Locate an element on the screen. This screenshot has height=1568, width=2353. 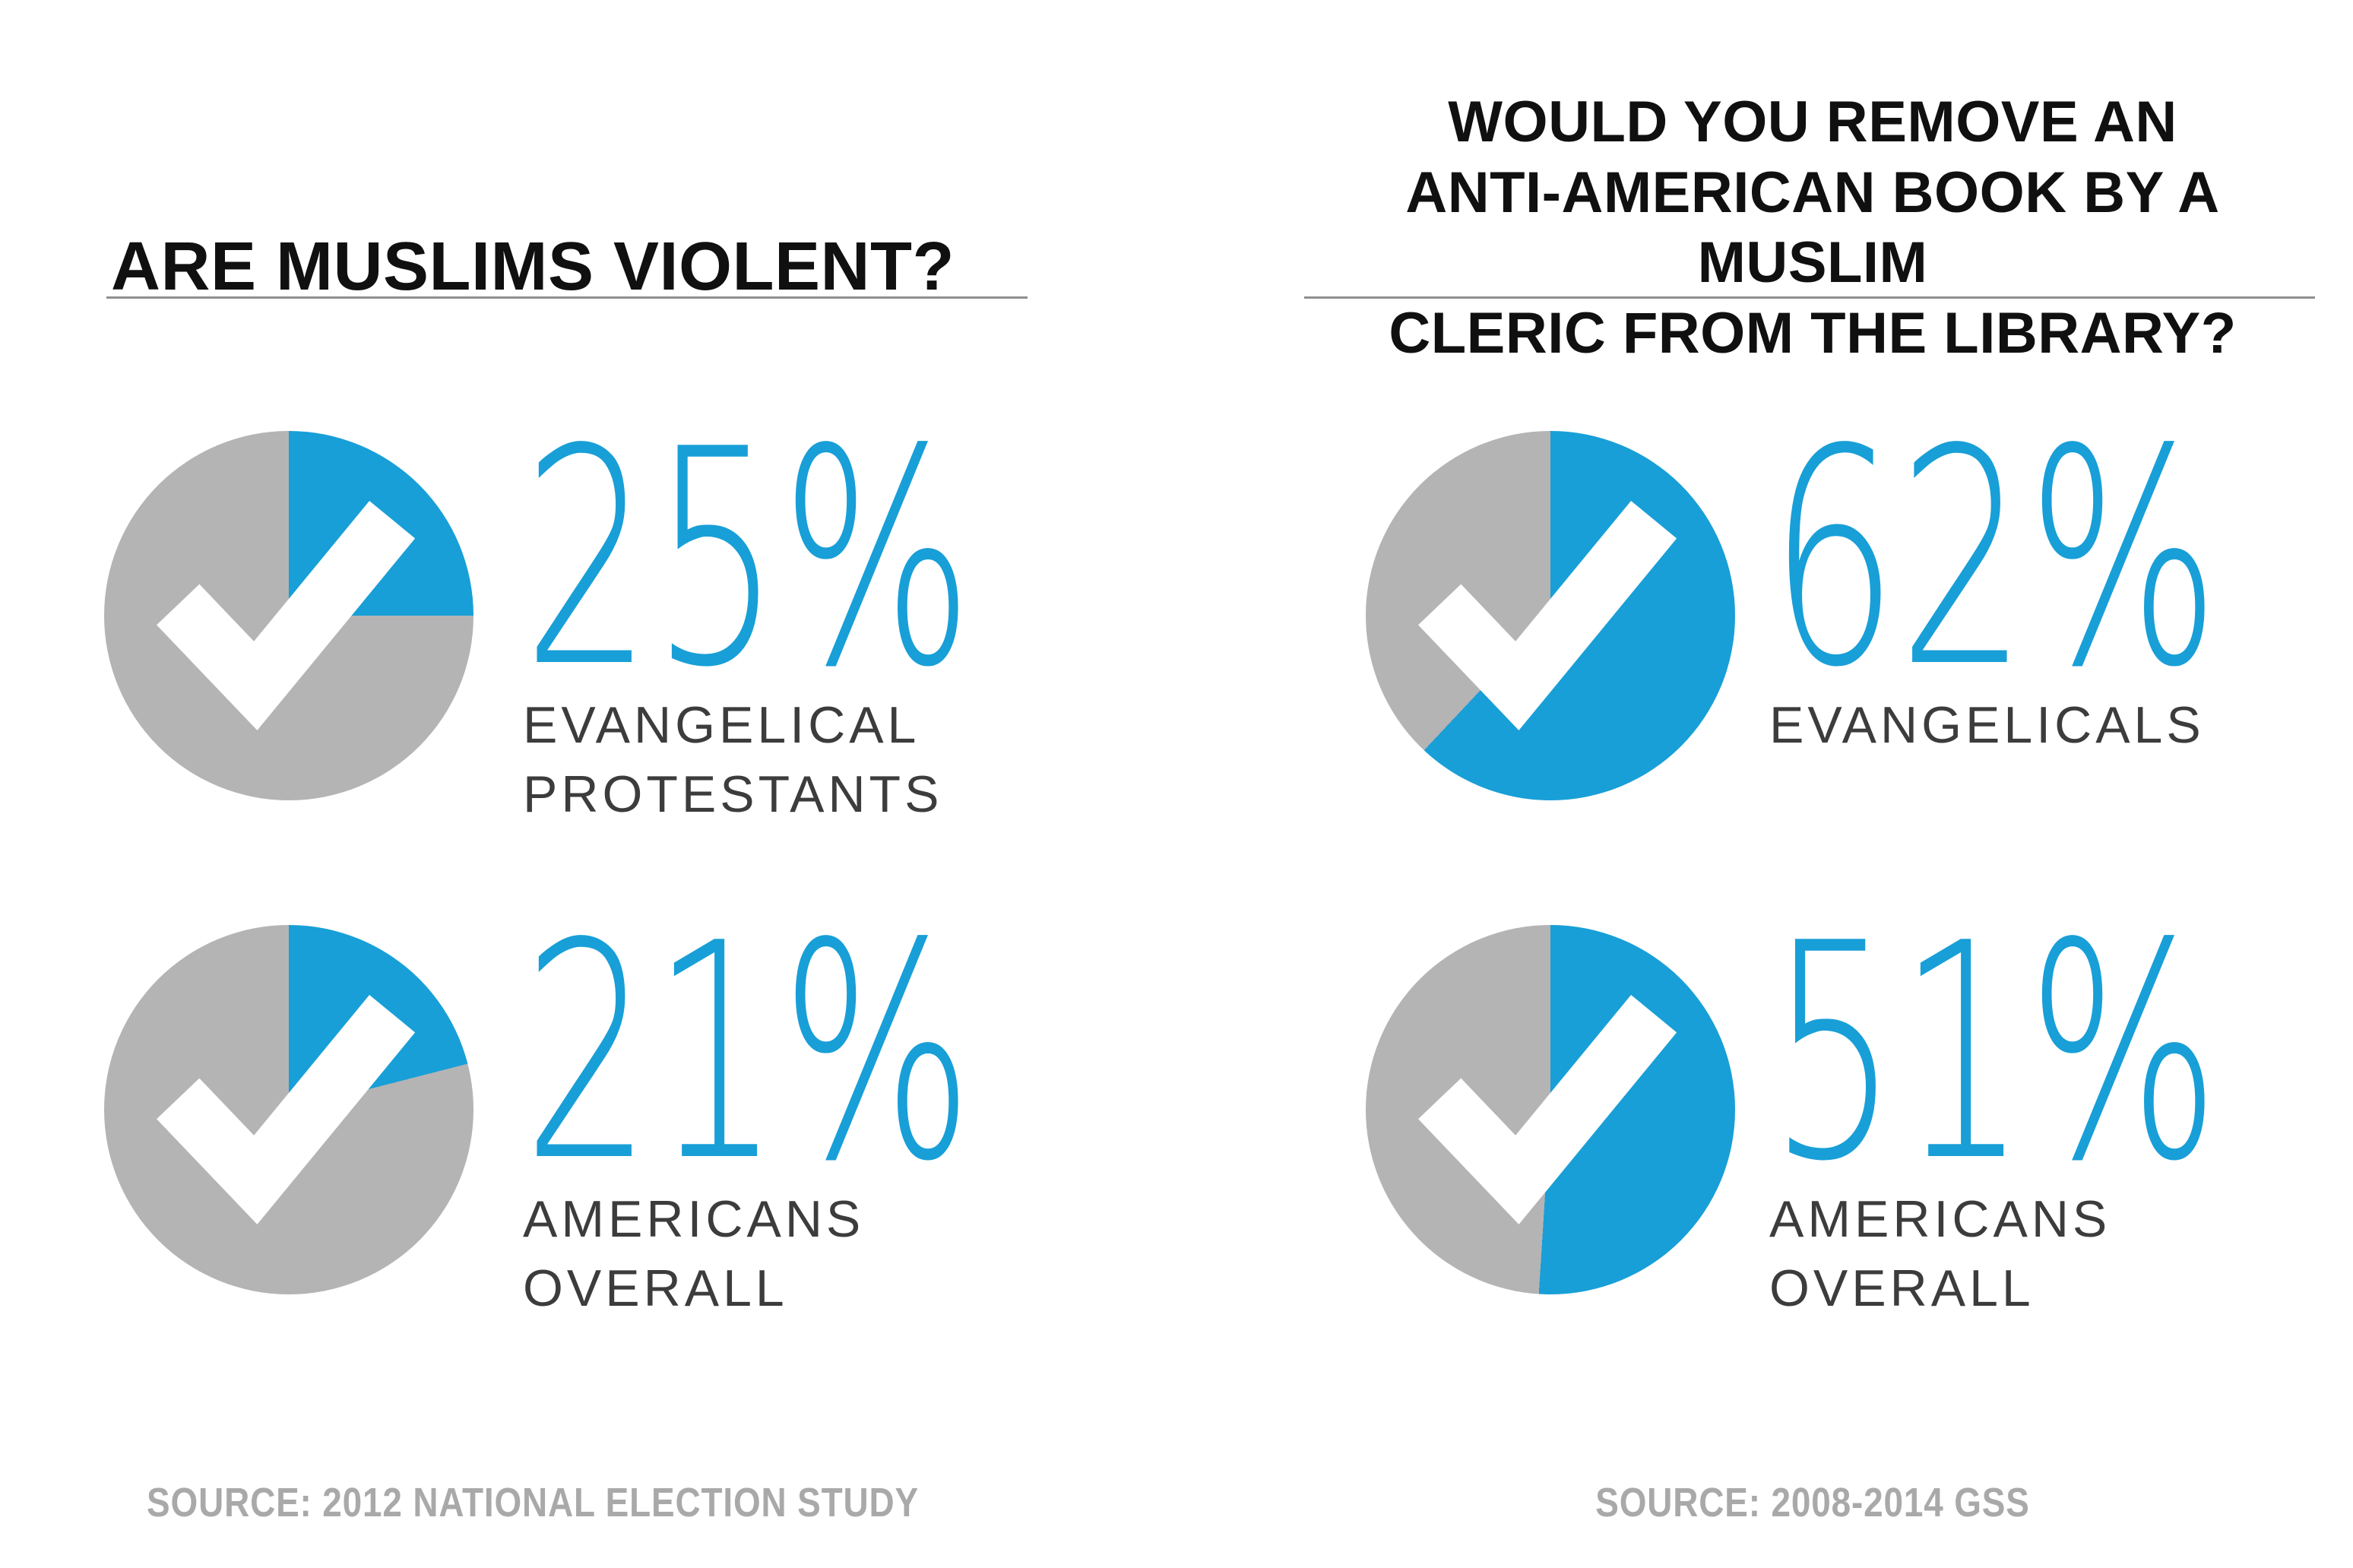
stat-block: 51% AMERICANS OVERALL is located at coordinates (2061, 1101).